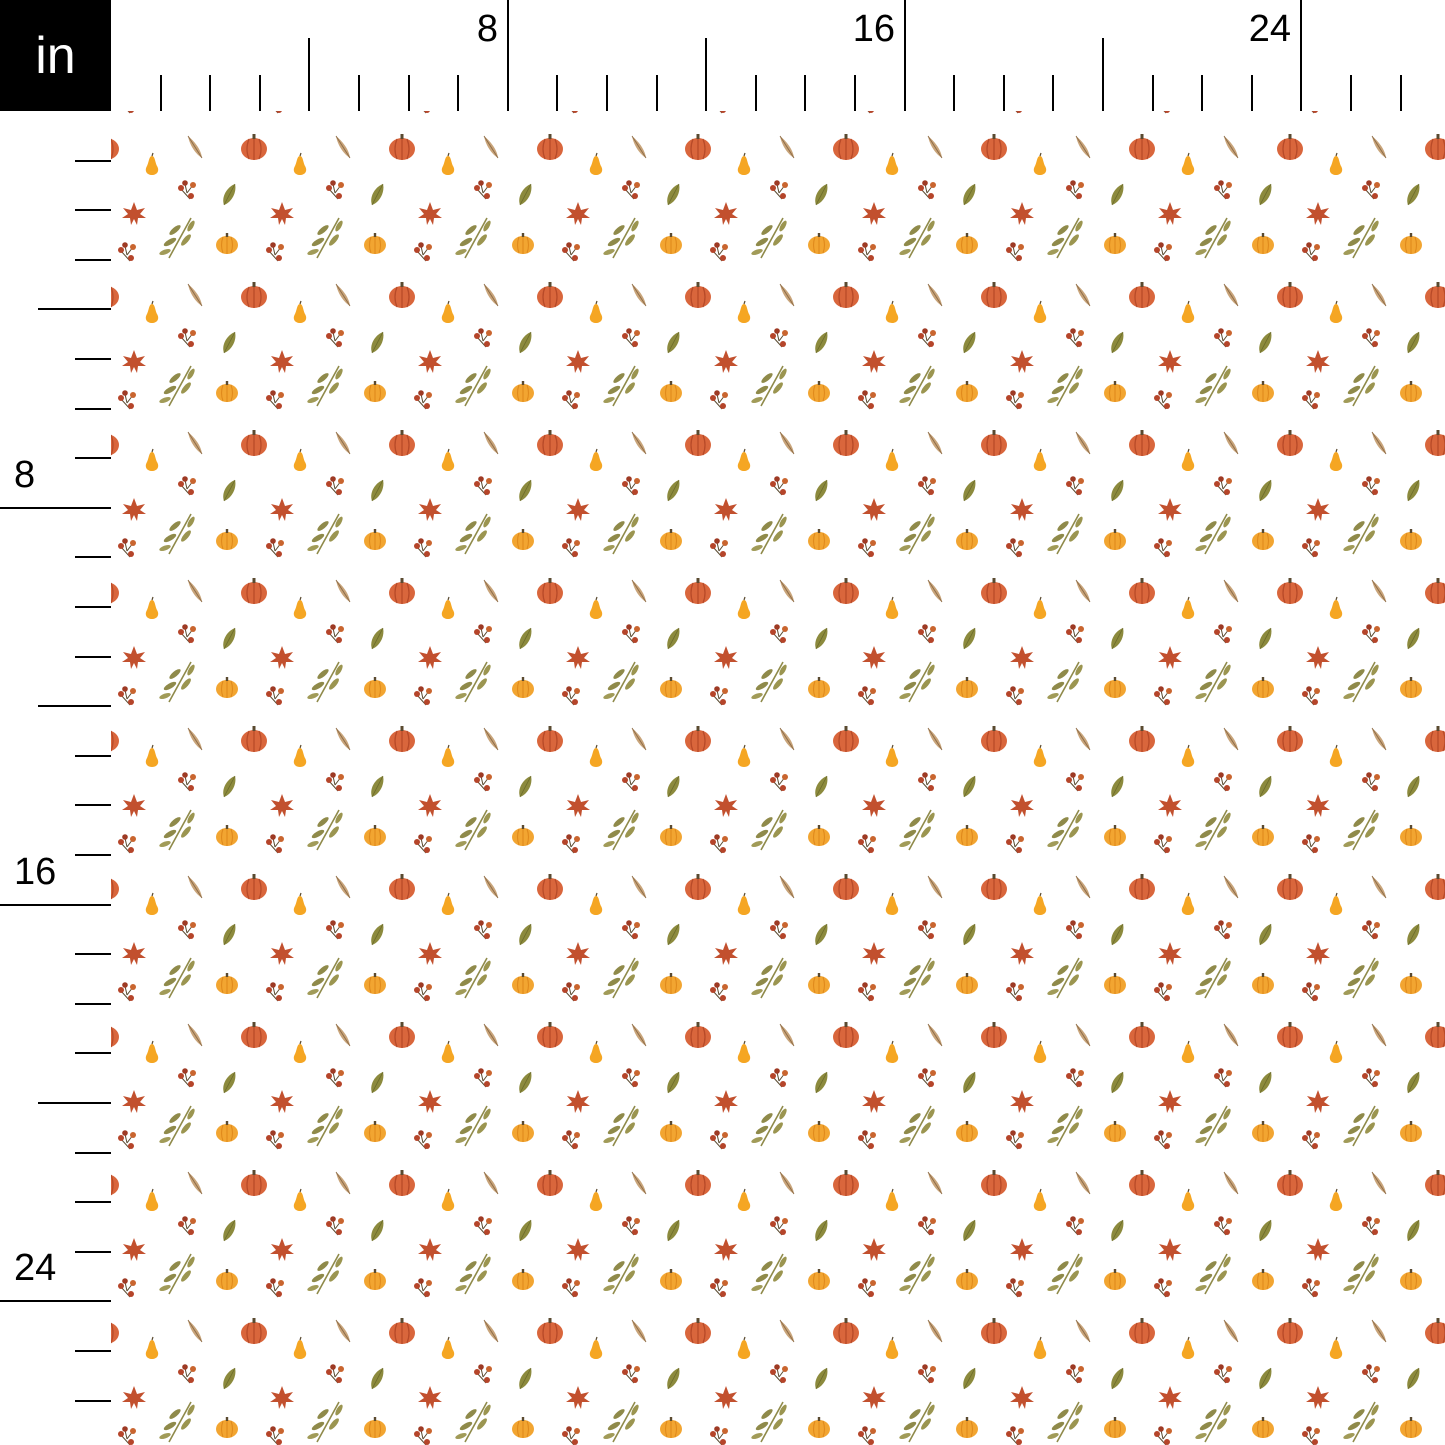  What do you see at coordinates (1269, 29) in the screenshot?
I see `top-ruler-label: 24` at bounding box center [1269, 29].